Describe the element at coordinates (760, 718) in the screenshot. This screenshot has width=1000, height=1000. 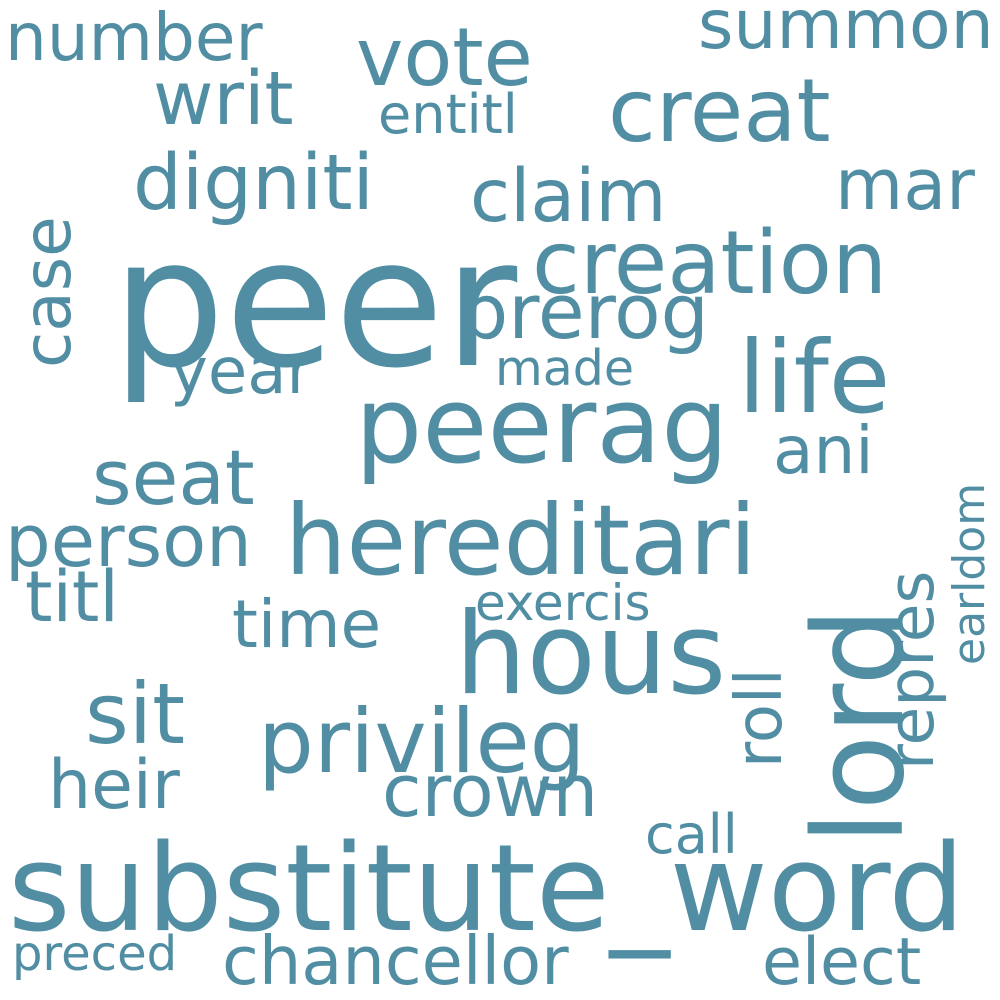
I see `word-roll: roll` at that location.